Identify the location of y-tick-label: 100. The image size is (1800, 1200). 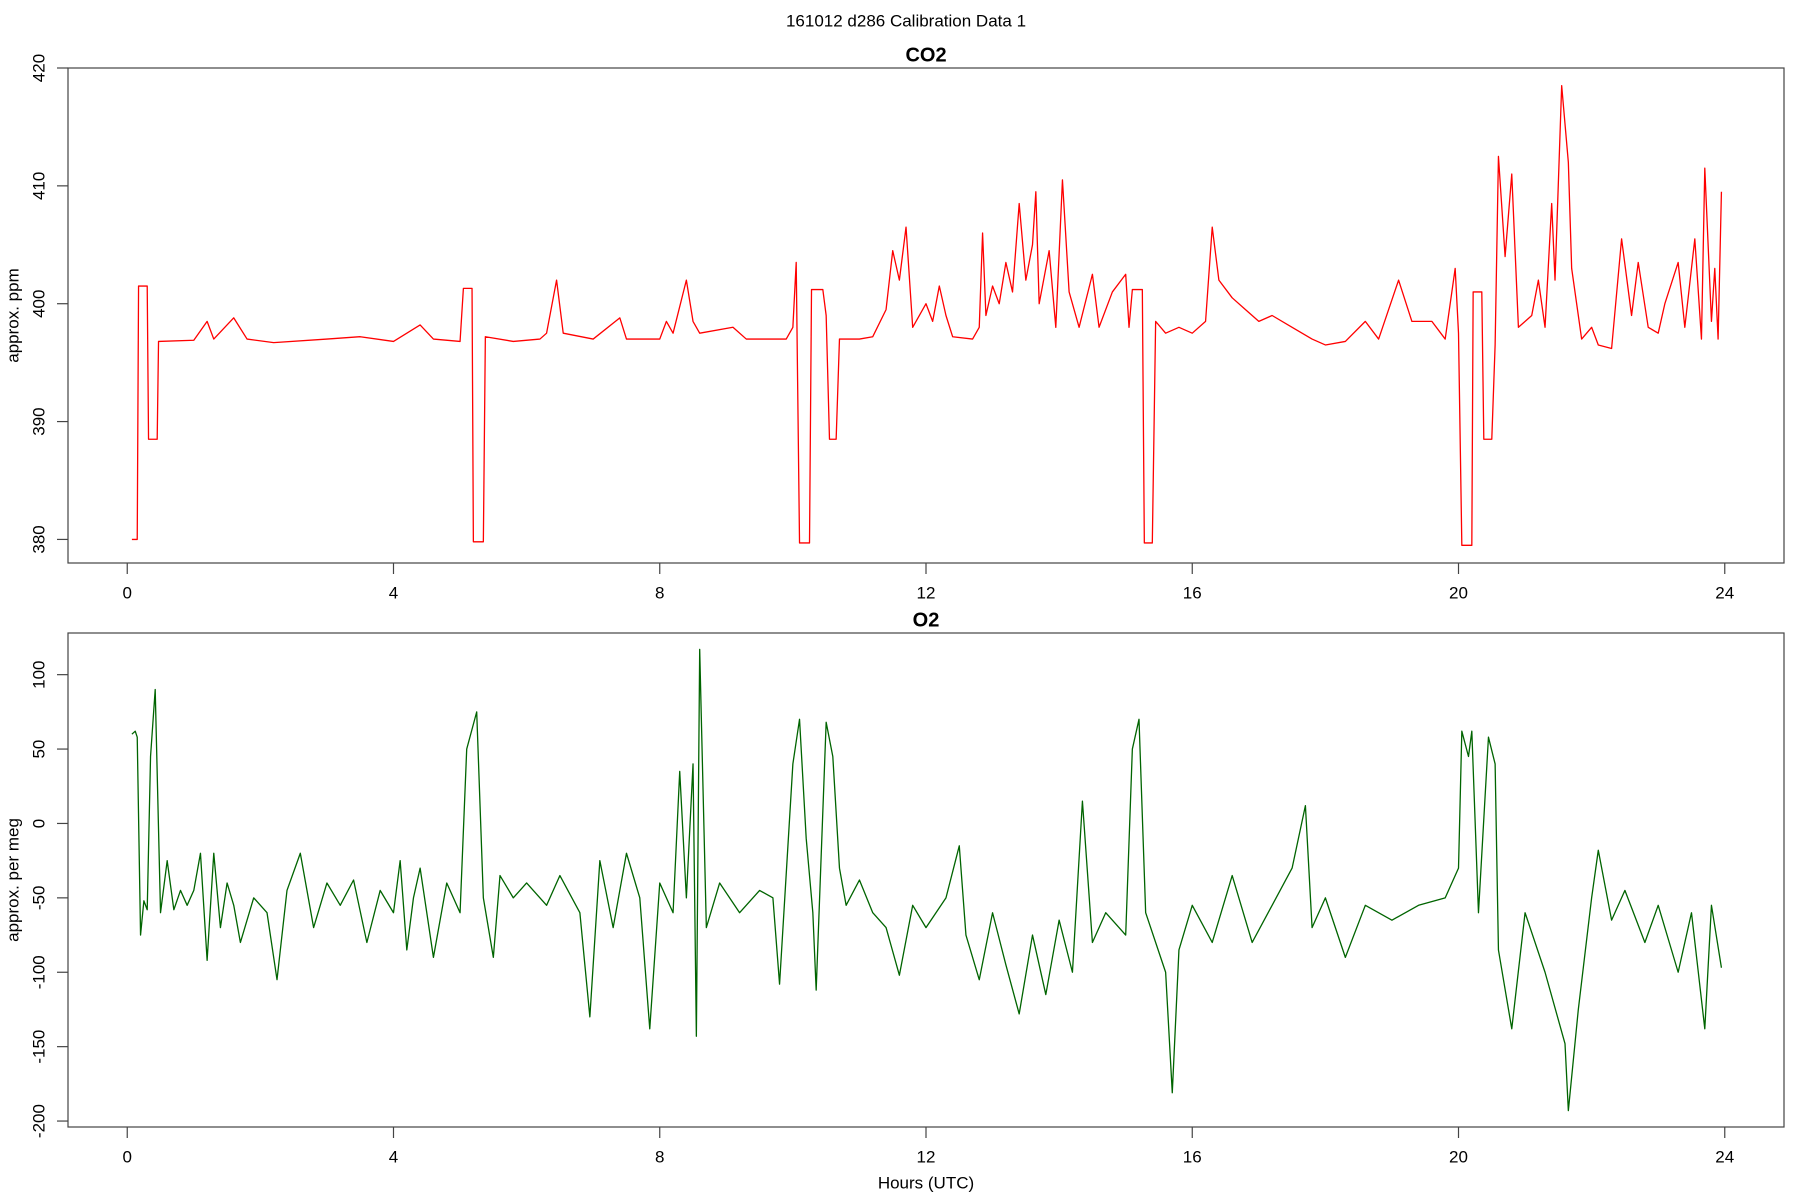
(38, 674).